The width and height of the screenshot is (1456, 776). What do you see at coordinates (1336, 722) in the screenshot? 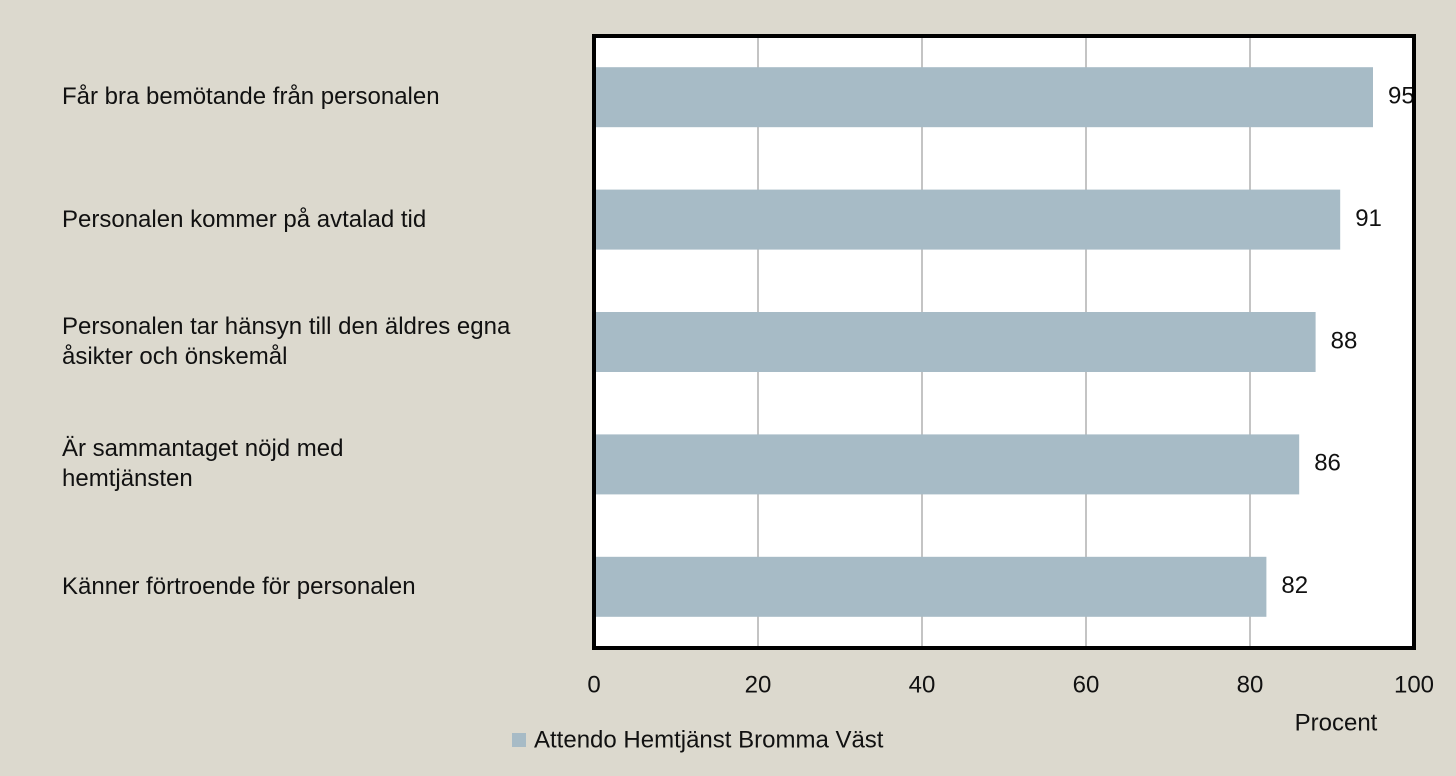
I see `x-axis-label: Procent` at bounding box center [1336, 722].